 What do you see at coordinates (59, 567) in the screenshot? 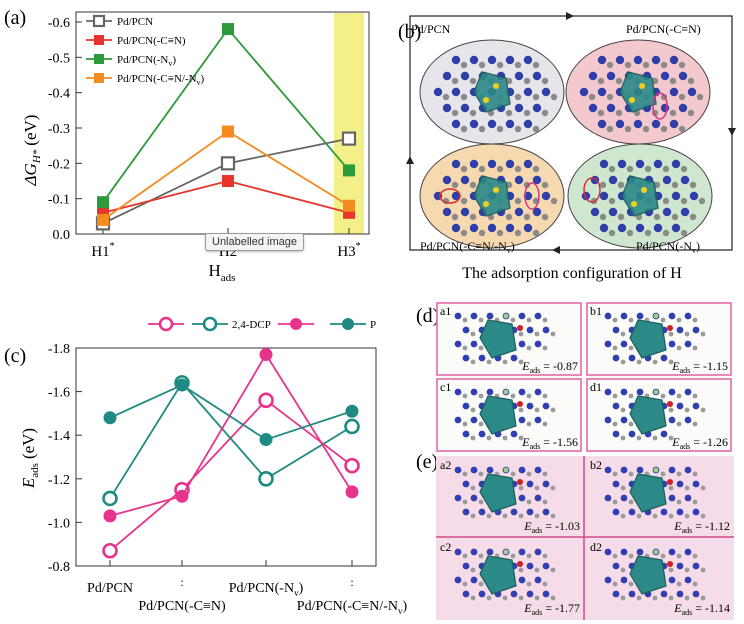
I see `y-tick-label: -0.8` at bounding box center [59, 567].